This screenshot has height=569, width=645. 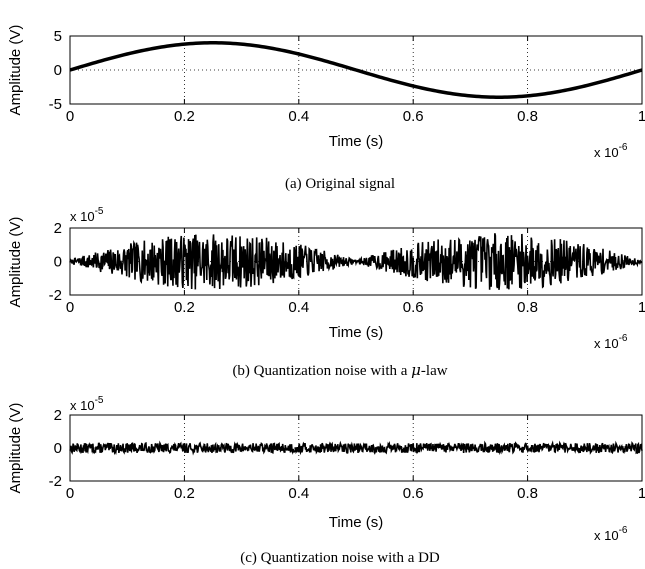 What do you see at coordinates (87, 404) in the screenshot?
I see `y-exponent-c: x 10-5` at bounding box center [87, 404].